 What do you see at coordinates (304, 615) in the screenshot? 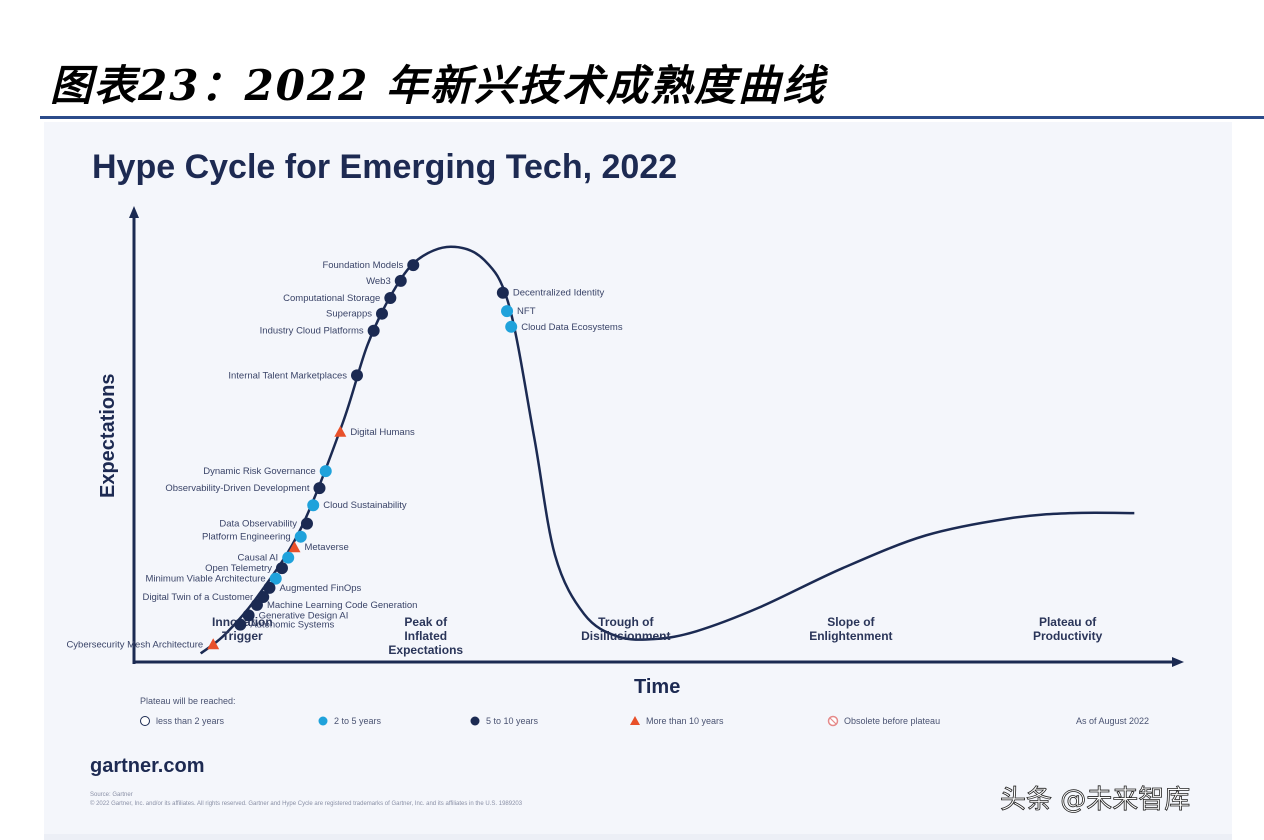
I see `tech-label-19: Generative Design AI` at bounding box center [304, 615].